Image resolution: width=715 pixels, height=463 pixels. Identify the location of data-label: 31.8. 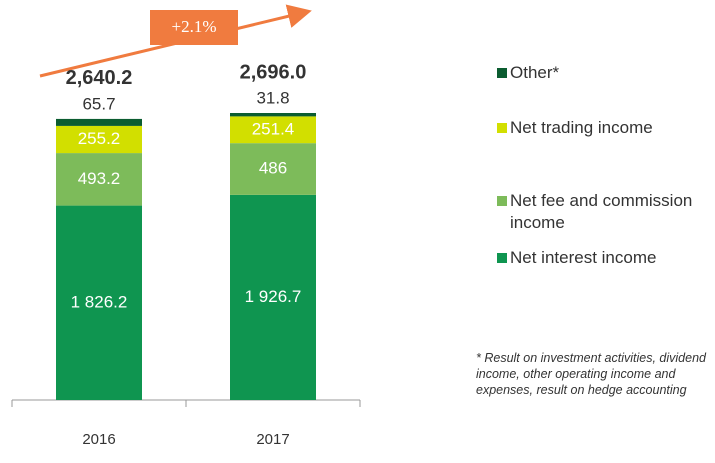
(272, 97).